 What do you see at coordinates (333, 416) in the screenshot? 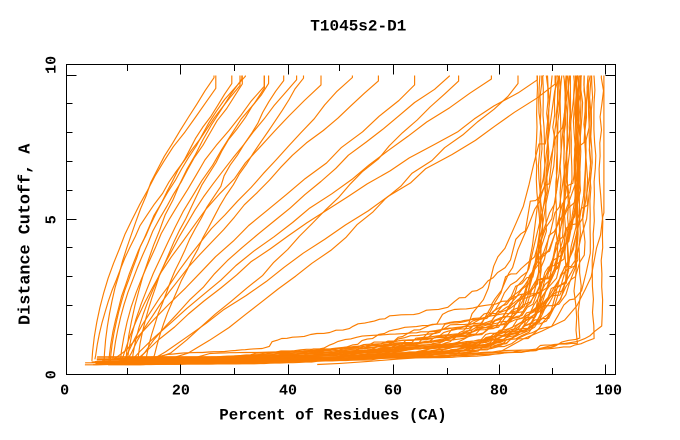
I see `svg-text: Percent of Residues (CA)` at bounding box center [333, 416].